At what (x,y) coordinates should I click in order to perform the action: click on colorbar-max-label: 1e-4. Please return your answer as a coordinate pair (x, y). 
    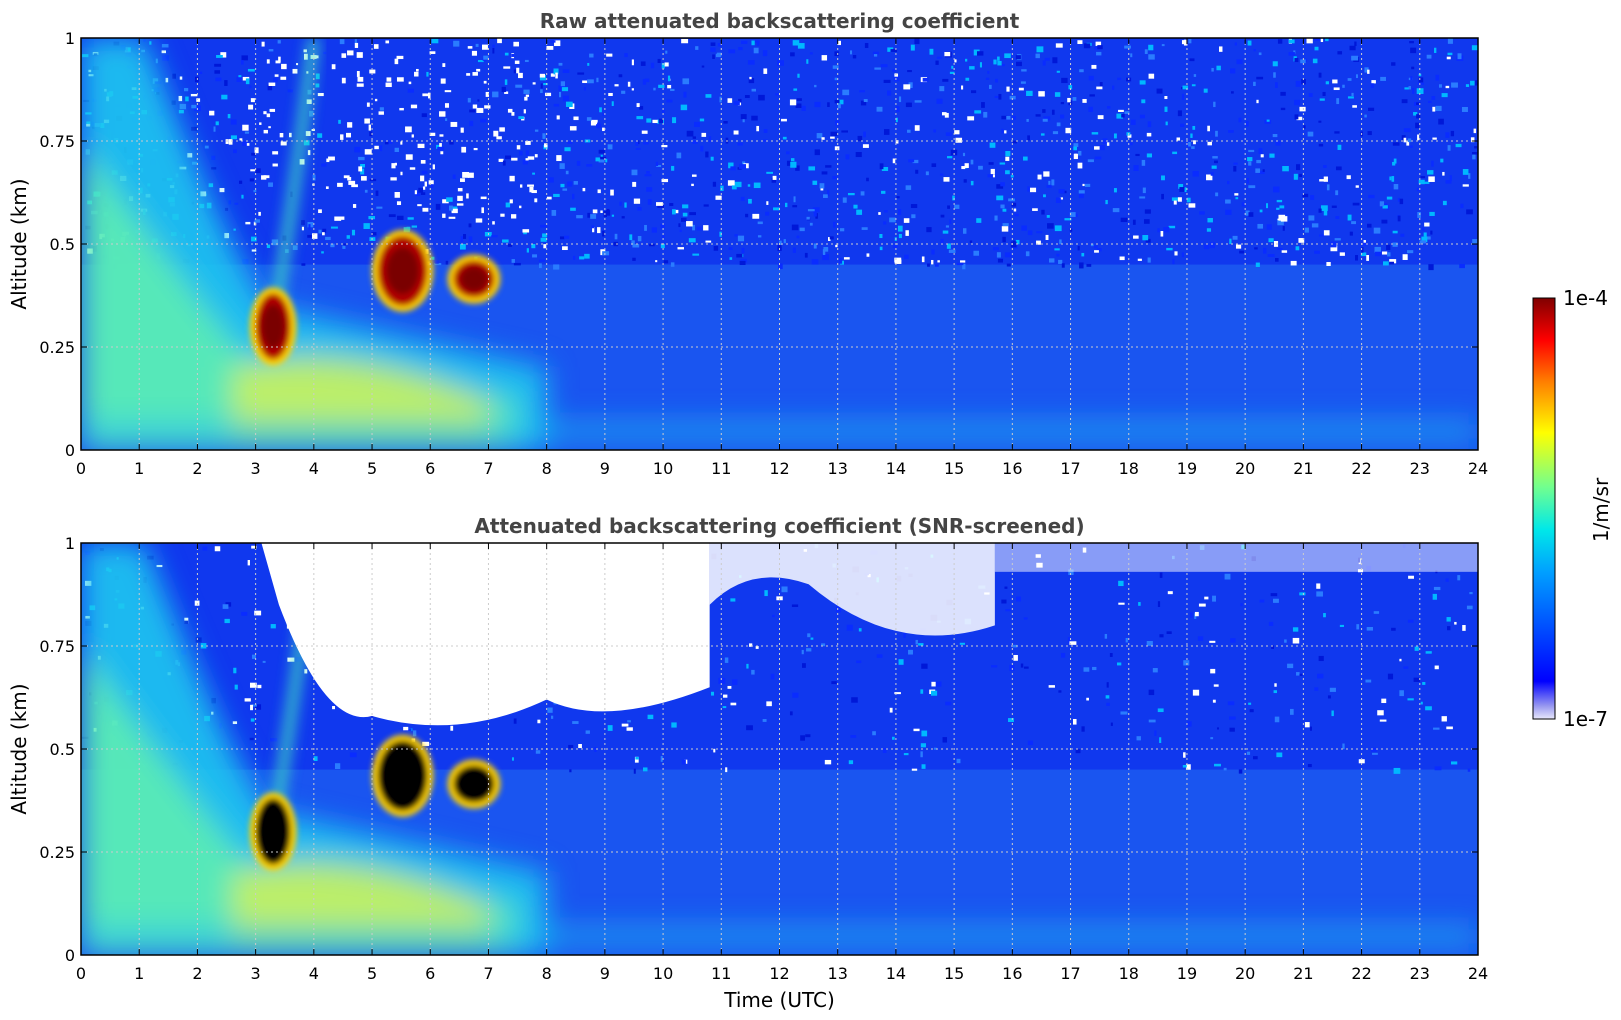
    Looking at the image, I should click on (1585, 298).